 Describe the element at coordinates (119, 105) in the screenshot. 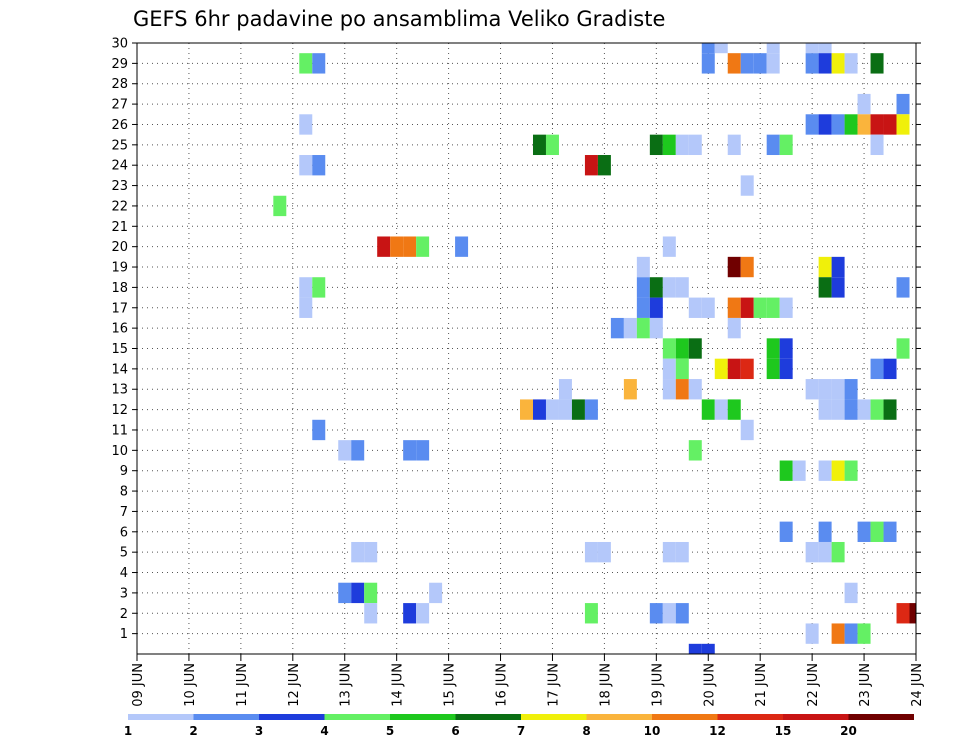

I see `y-tick-label: 27` at that location.